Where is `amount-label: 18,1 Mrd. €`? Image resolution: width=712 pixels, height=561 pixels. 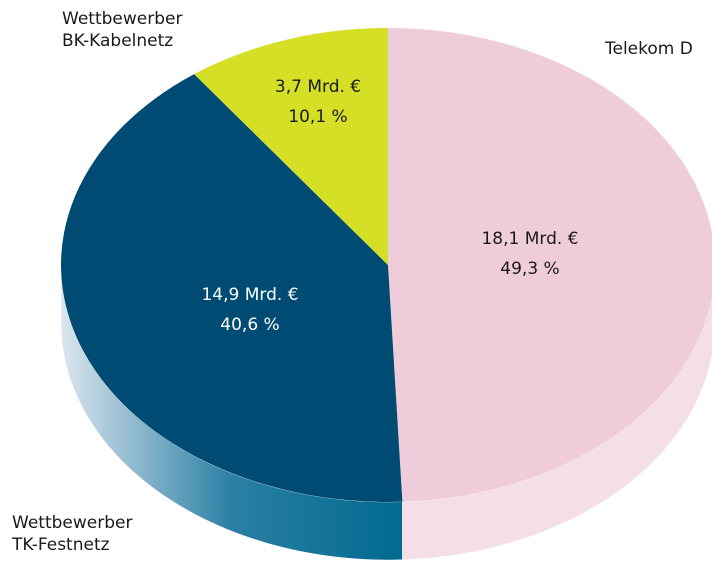 amount-label: 18,1 Mrd. € is located at coordinates (530, 239).